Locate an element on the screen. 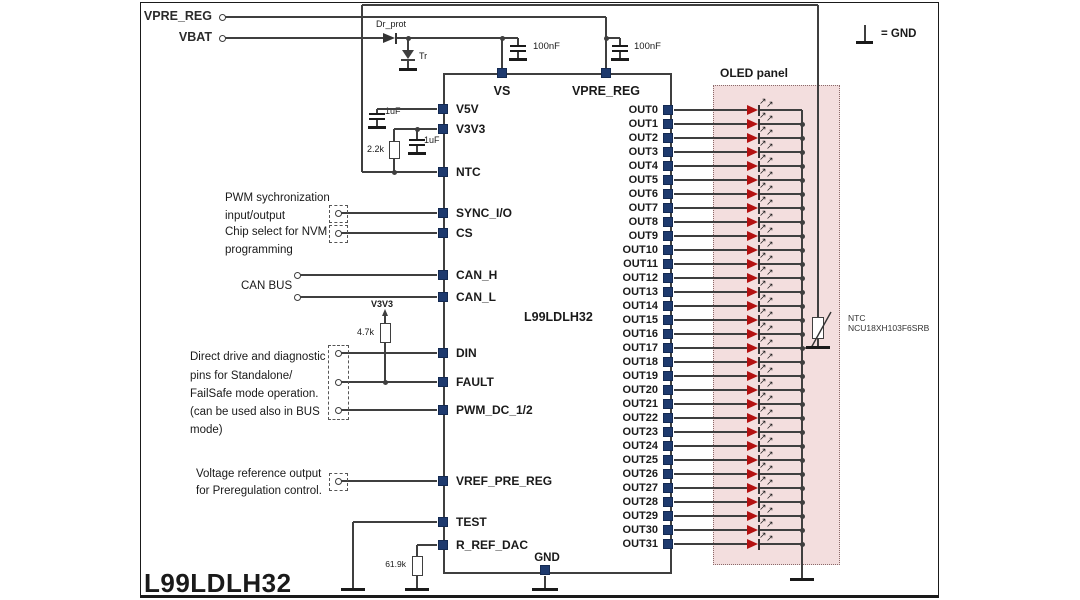 The height and width of the screenshot is (600, 1080). diode-label: Dr_prot is located at coordinates (391, 24).